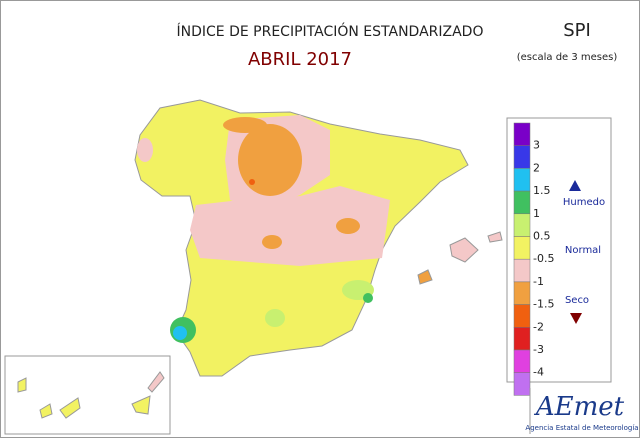 The image size is (640, 438). I want to click on wet-label: Humedo, so click(584, 202).